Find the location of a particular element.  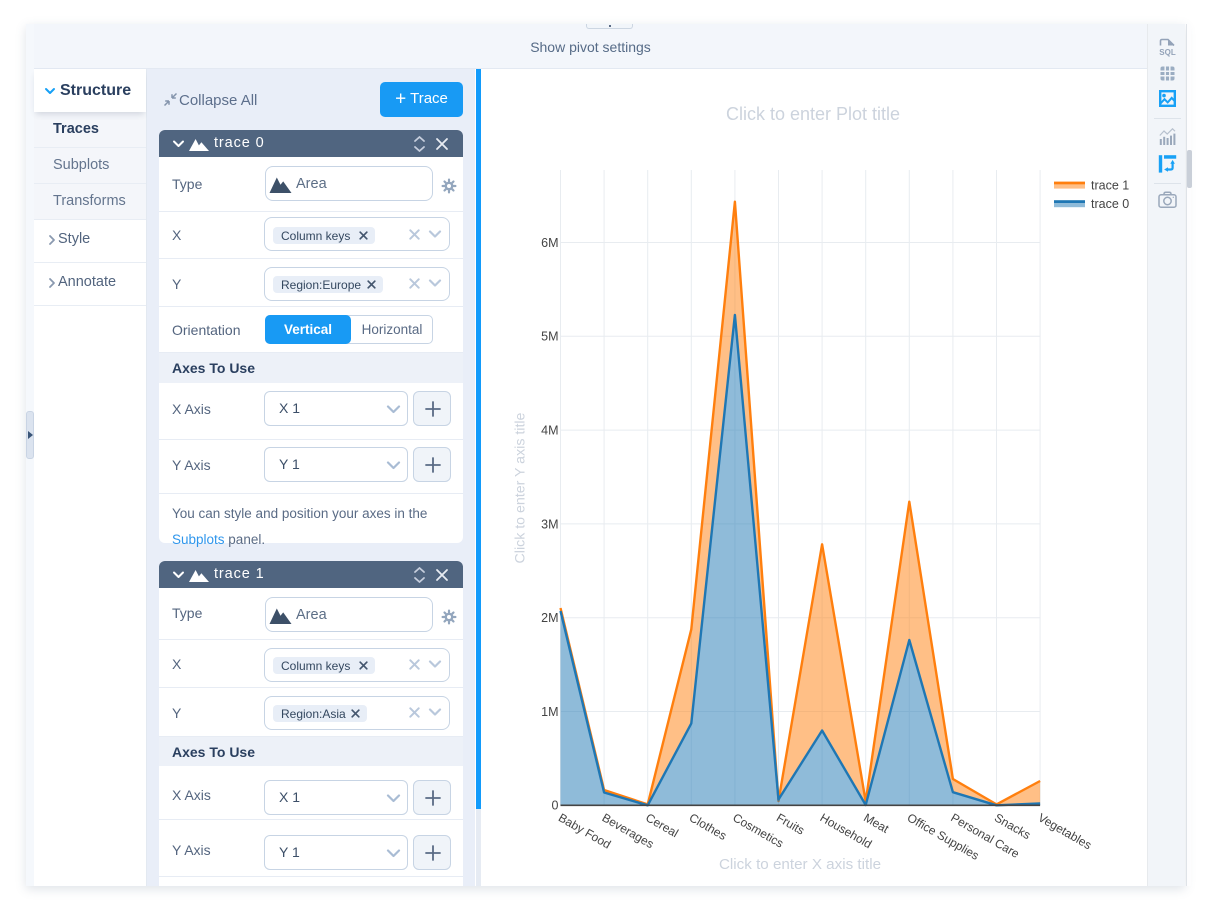

svg-text: Clothes is located at coordinates (708, 826).